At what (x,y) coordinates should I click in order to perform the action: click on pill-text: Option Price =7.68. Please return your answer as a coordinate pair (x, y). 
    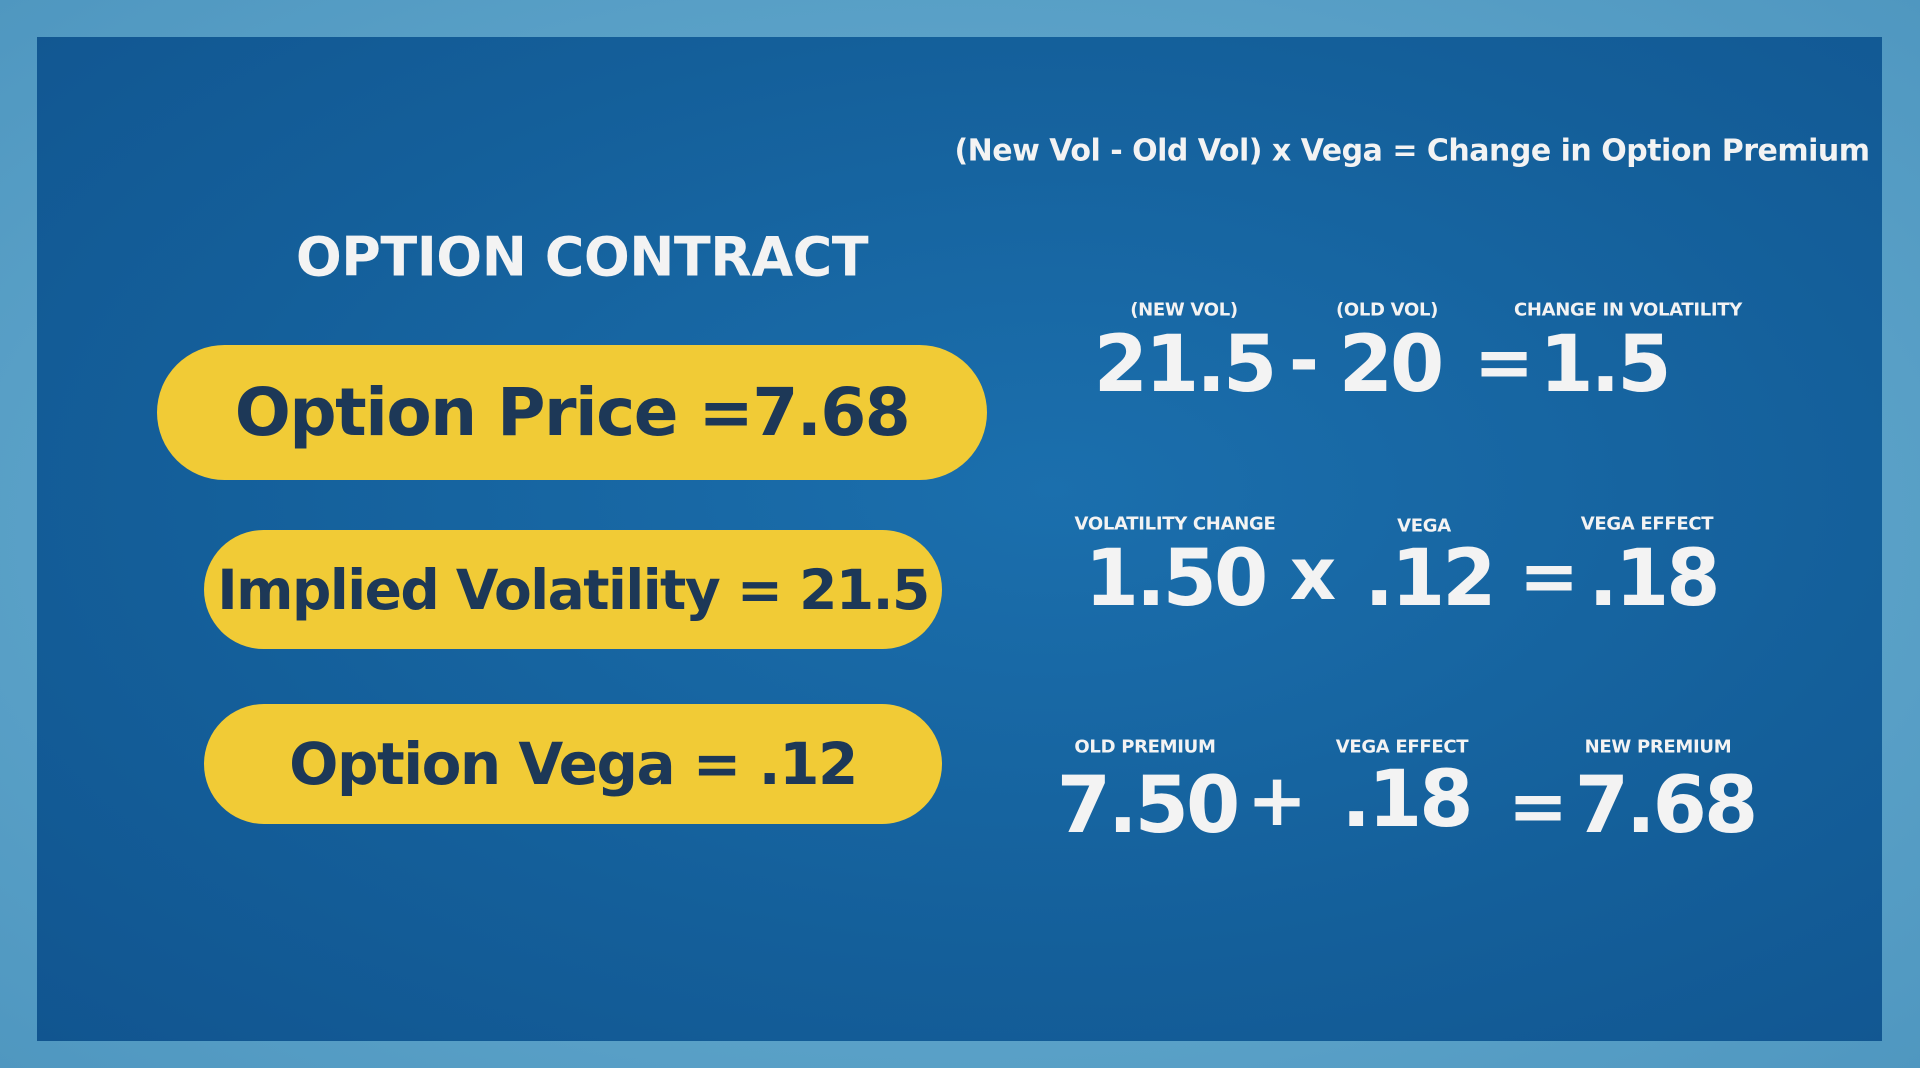
    Looking at the image, I should click on (572, 412).